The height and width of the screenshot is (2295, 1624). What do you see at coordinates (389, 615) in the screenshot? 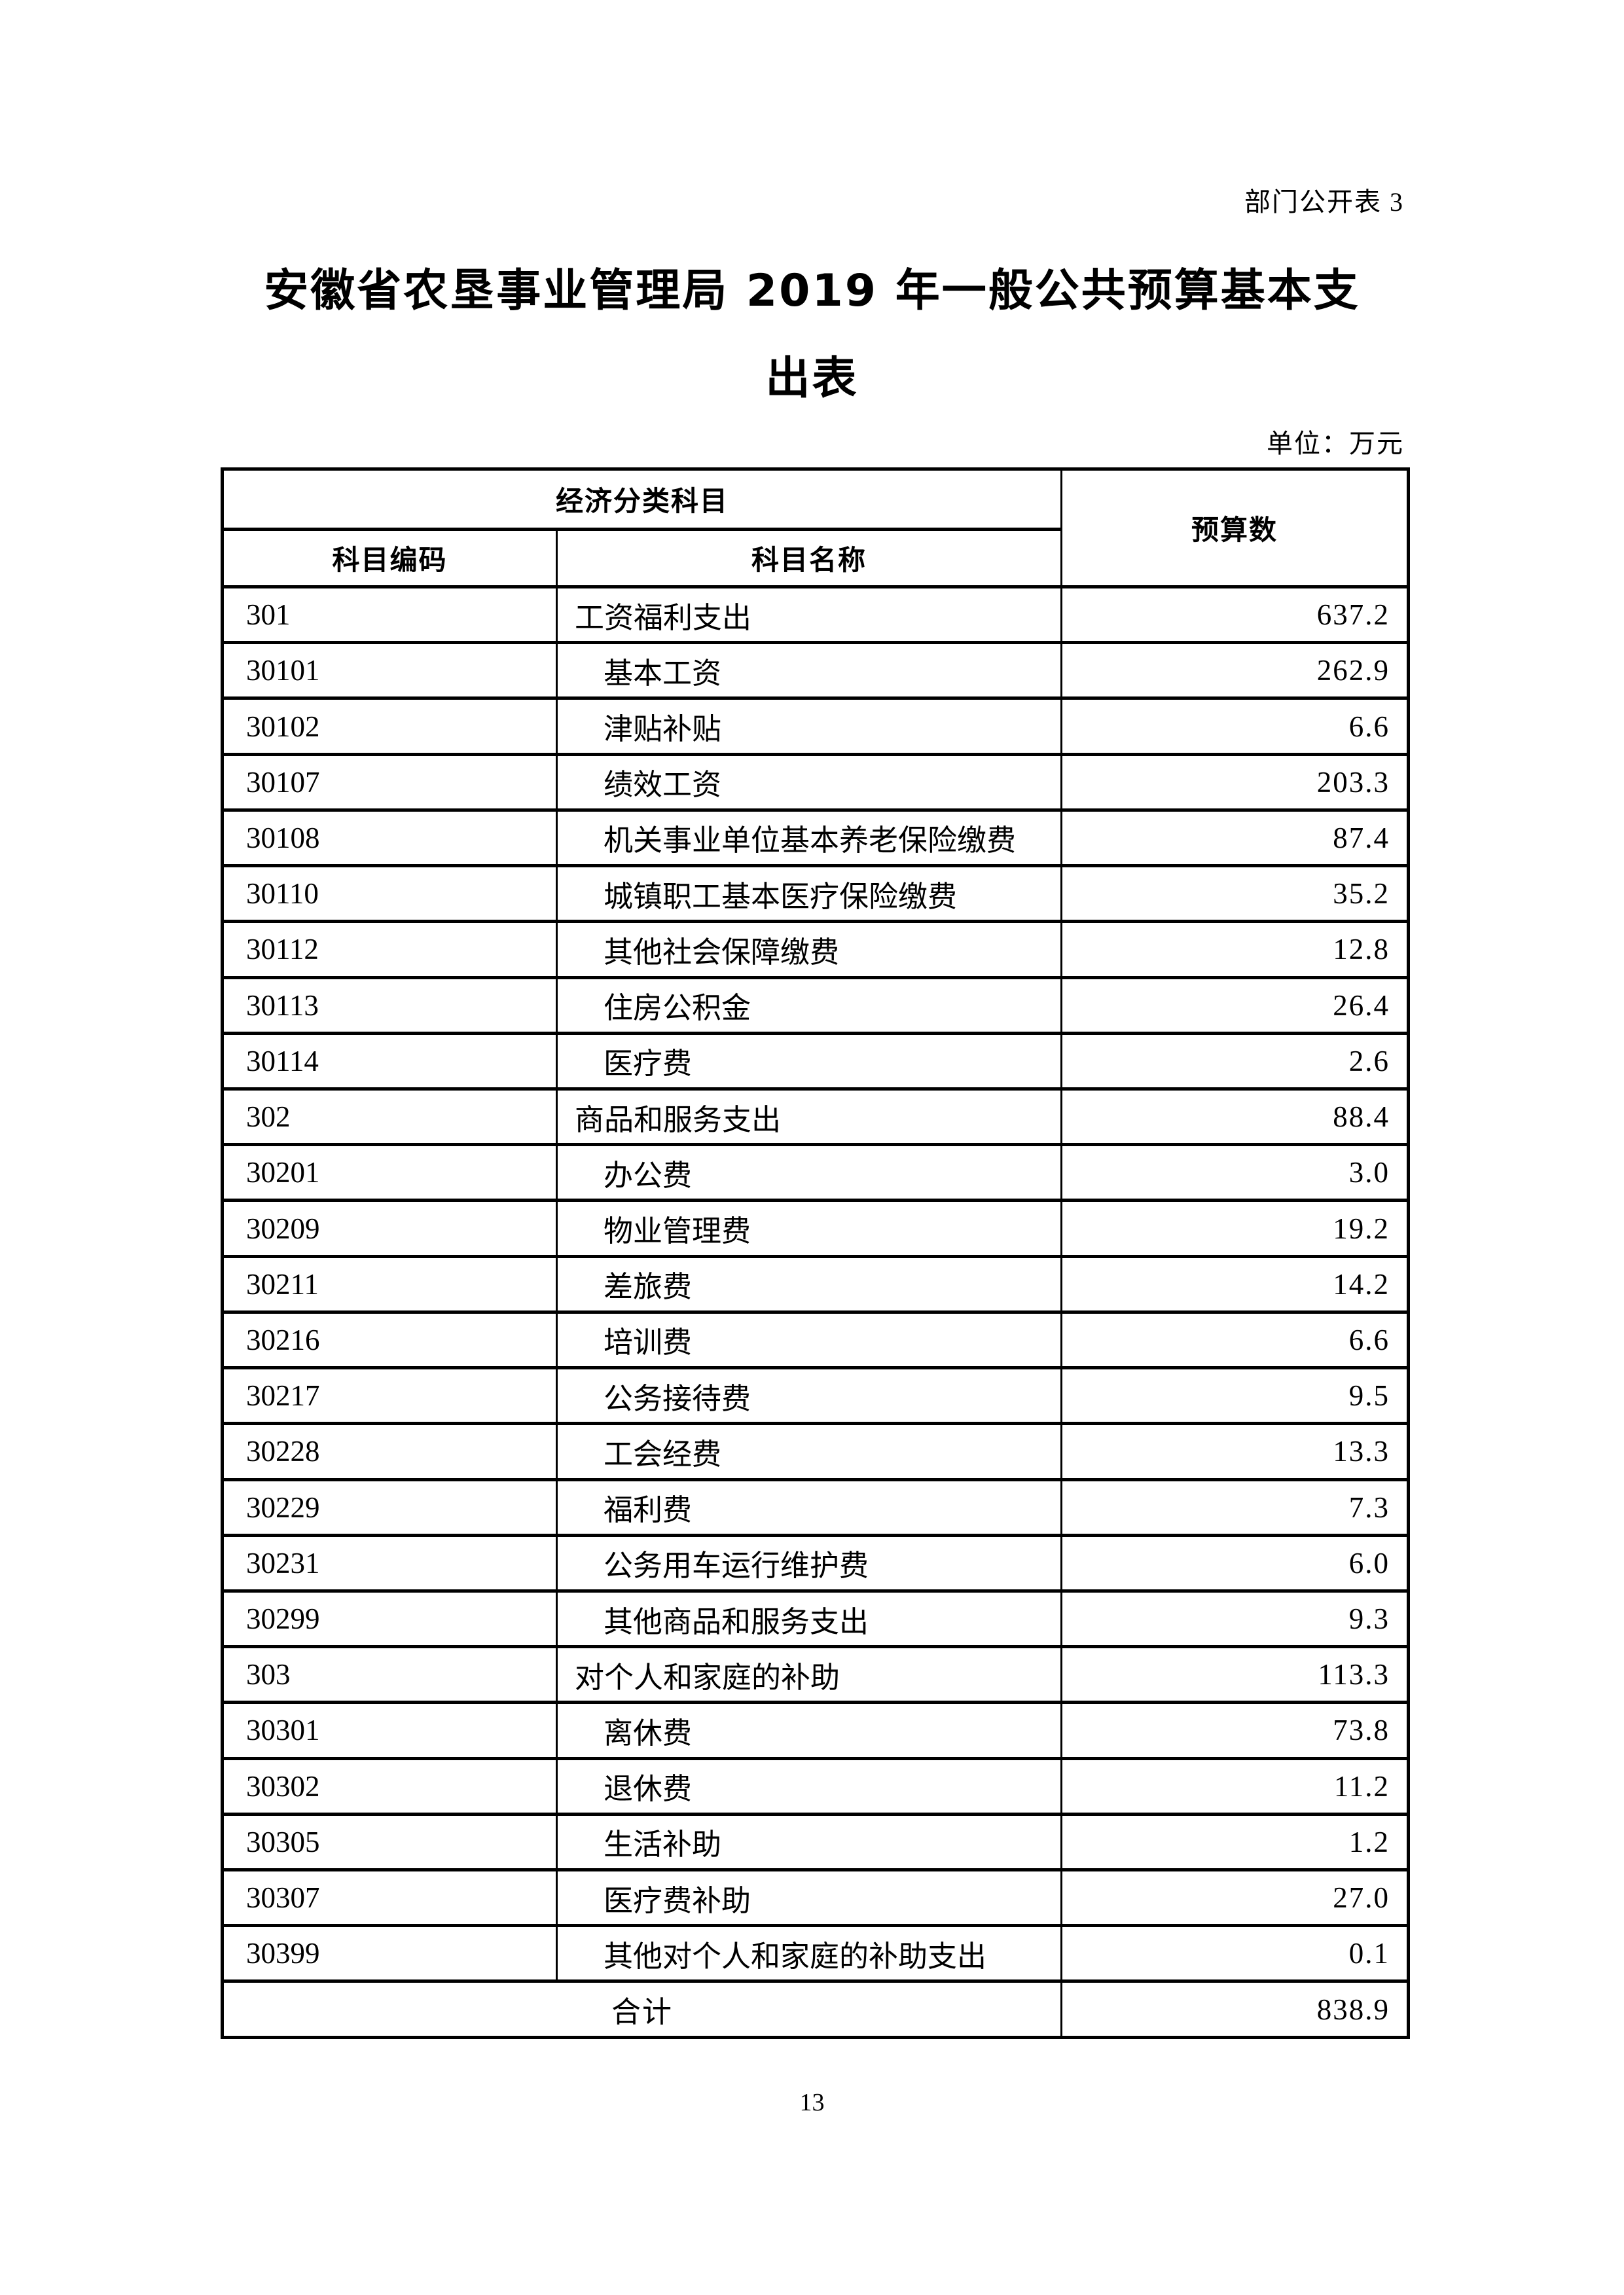
I see `subject-code: 301` at bounding box center [389, 615].